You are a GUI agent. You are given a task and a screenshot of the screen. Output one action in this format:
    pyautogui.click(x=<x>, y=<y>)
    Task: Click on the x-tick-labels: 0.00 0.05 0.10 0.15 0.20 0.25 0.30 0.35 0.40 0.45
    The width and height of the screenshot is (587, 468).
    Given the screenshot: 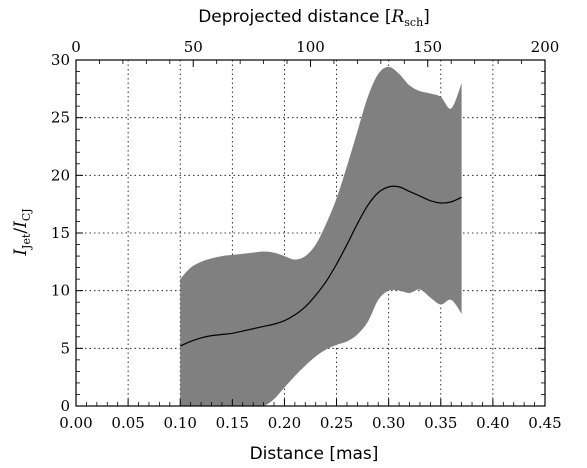 What is the action you would take?
    pyautogui.click(x=310, y=423)
    